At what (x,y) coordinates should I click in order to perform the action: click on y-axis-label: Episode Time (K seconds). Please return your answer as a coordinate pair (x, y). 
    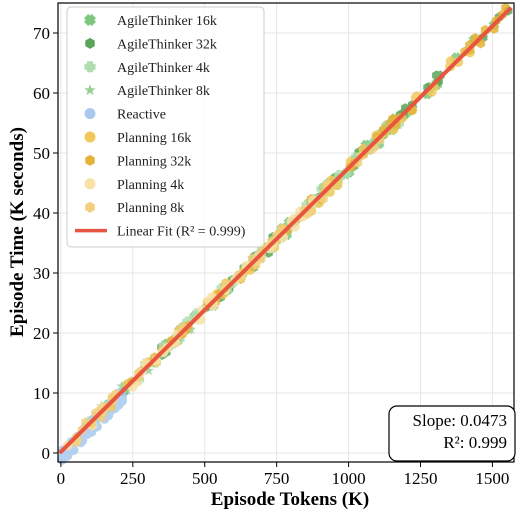
    Looking at the image, I should click on (17, 232).